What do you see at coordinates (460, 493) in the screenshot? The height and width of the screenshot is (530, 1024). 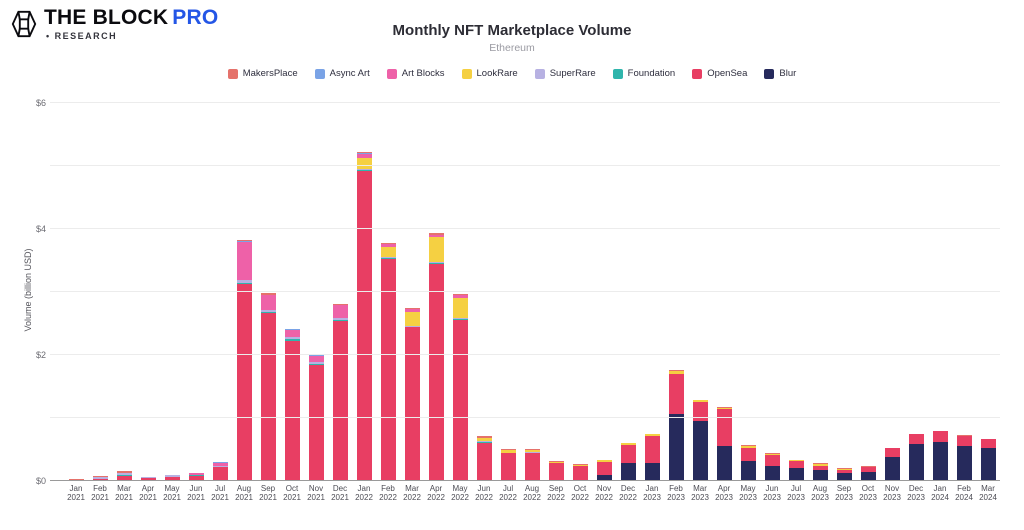 I see `x-tick-label: May 2022` at bounding box center [460, 493].